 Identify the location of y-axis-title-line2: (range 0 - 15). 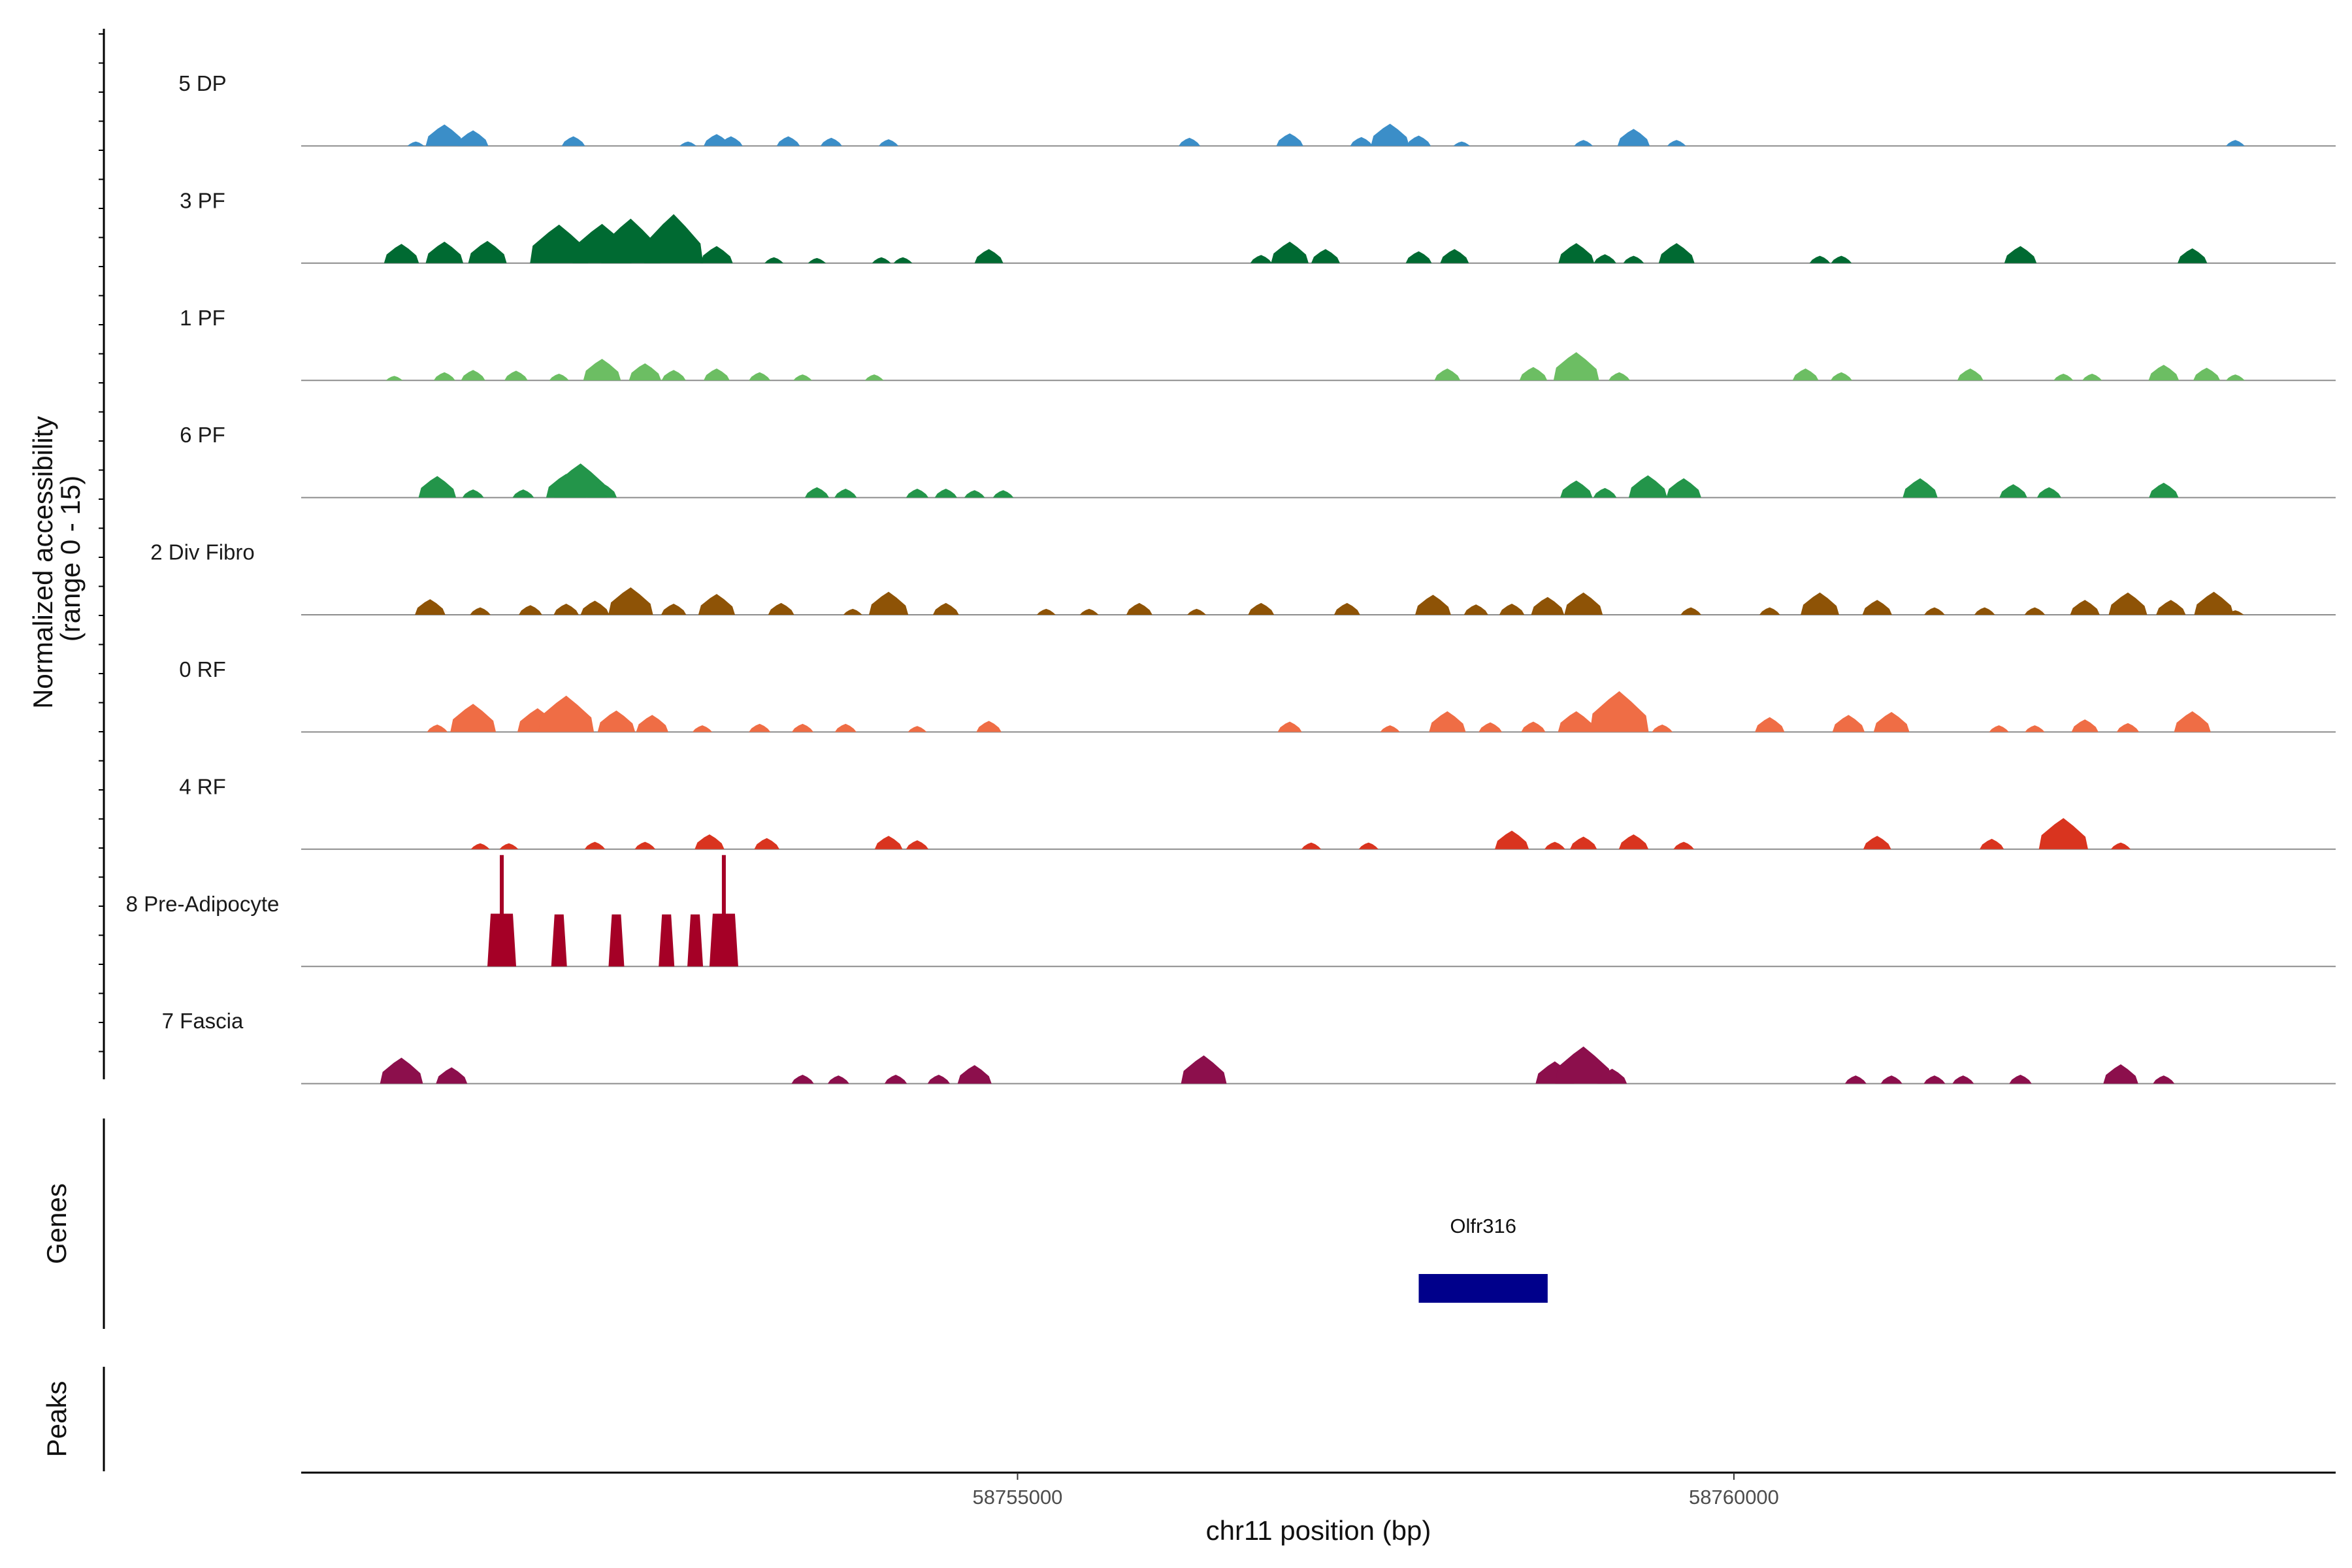
(70, 559).